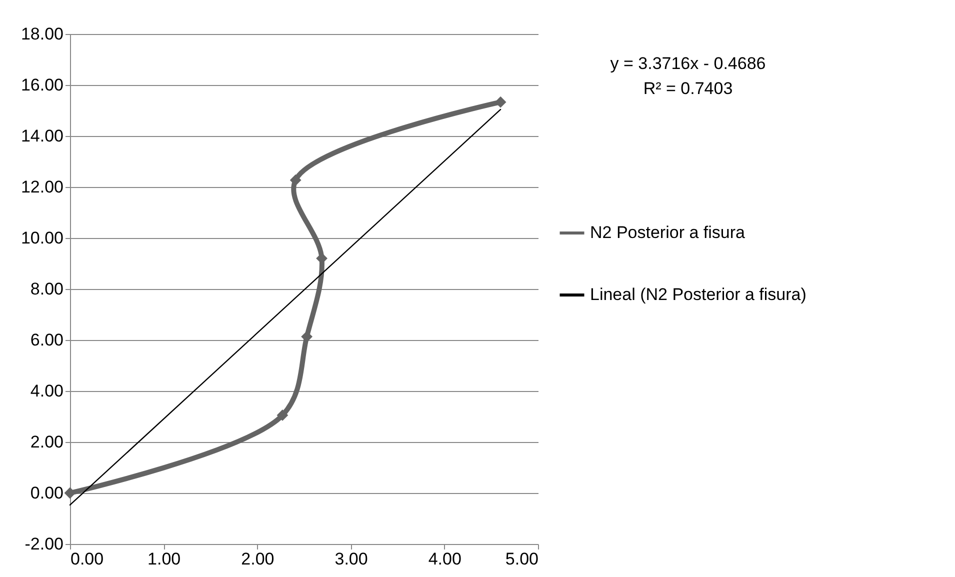 This screenshot has width=955, height=577. I want to click on text: R² = 0.7403, so click(688, 88).